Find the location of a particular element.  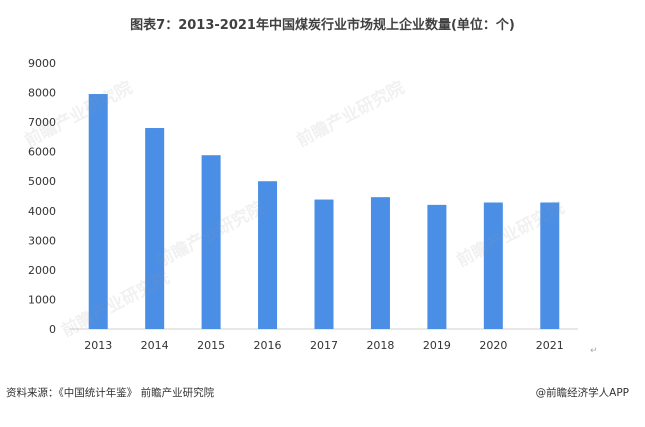

bar-2015 is located at coordinates (211, 242).